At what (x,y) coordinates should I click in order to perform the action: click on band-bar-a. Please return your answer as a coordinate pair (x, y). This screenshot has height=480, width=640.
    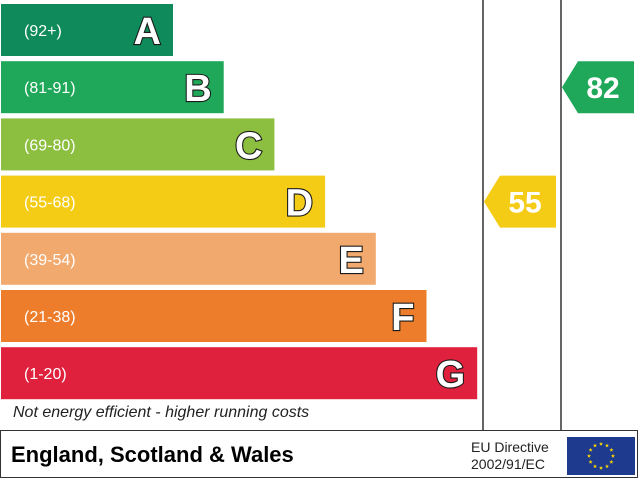
    Looking at the image, I should click on (87, 30).